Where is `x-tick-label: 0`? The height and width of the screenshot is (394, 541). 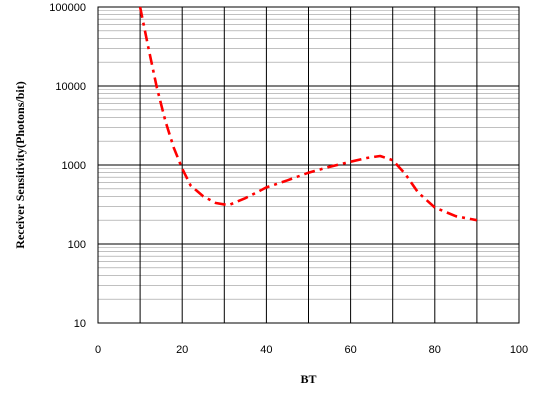 x-tick-label: 0 is located at coordinates (98, 350).